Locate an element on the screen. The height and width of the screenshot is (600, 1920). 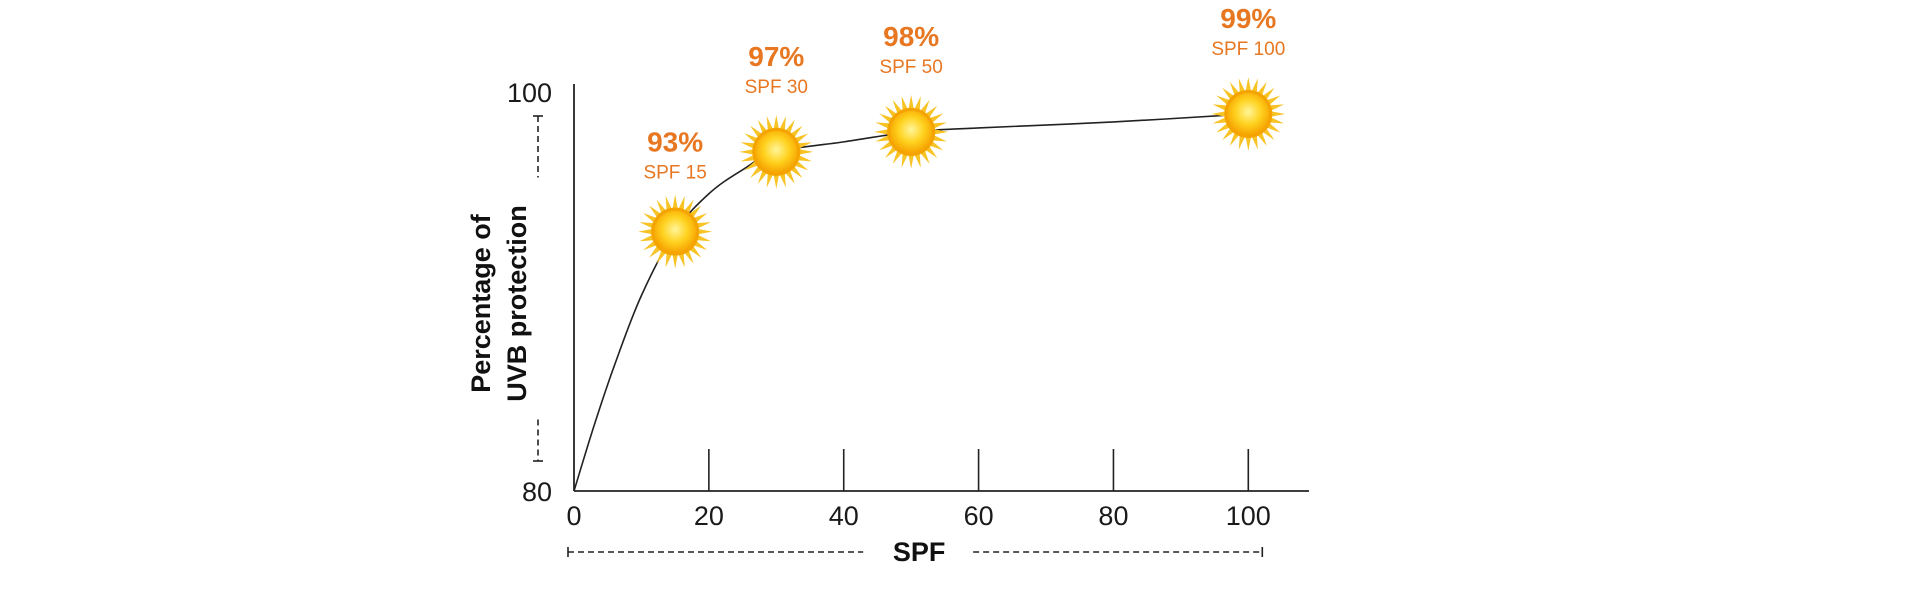
spf-label: SPF 15 is located at coordinates (674, 173).